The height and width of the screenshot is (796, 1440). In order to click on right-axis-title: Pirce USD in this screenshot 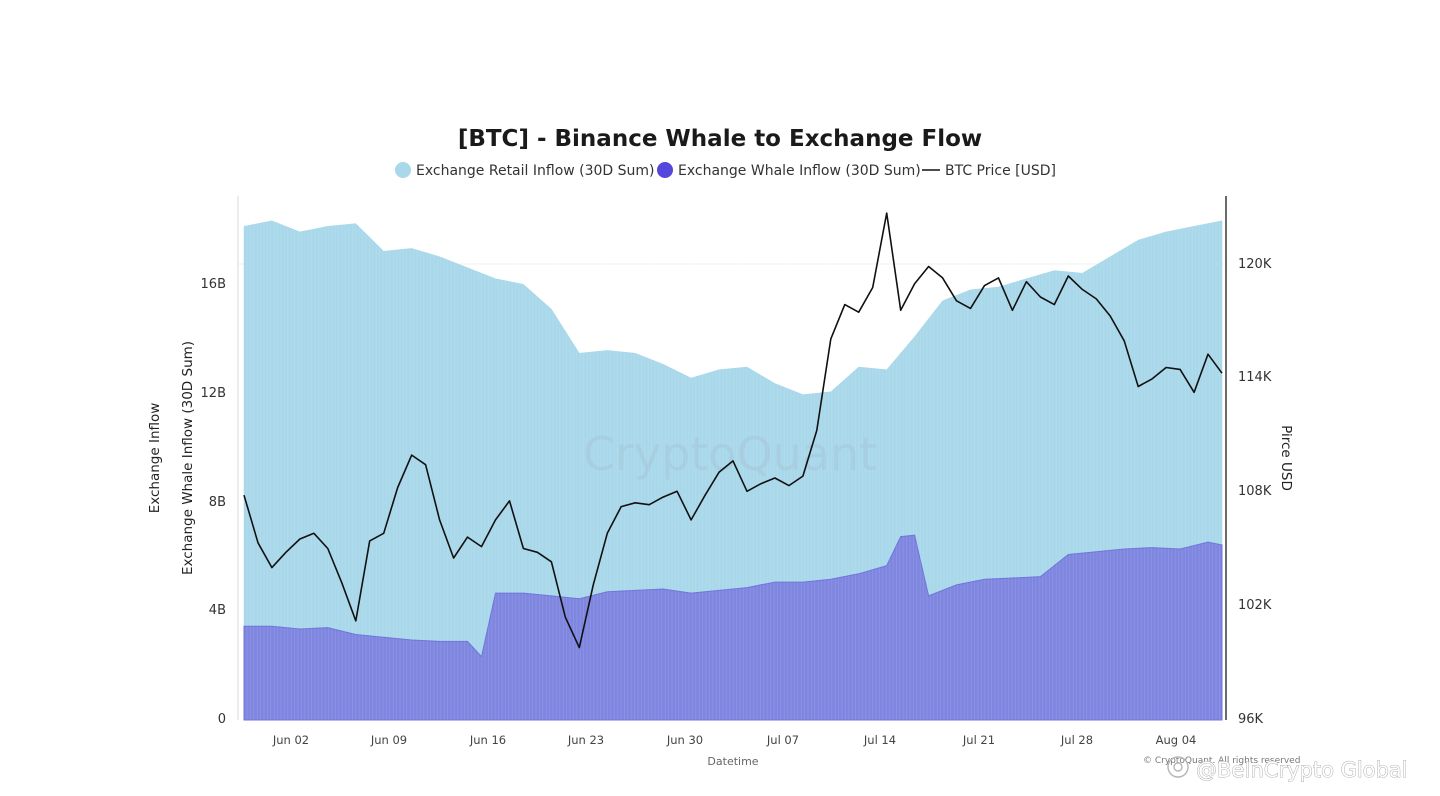, I will do `click(1286, 458)`.